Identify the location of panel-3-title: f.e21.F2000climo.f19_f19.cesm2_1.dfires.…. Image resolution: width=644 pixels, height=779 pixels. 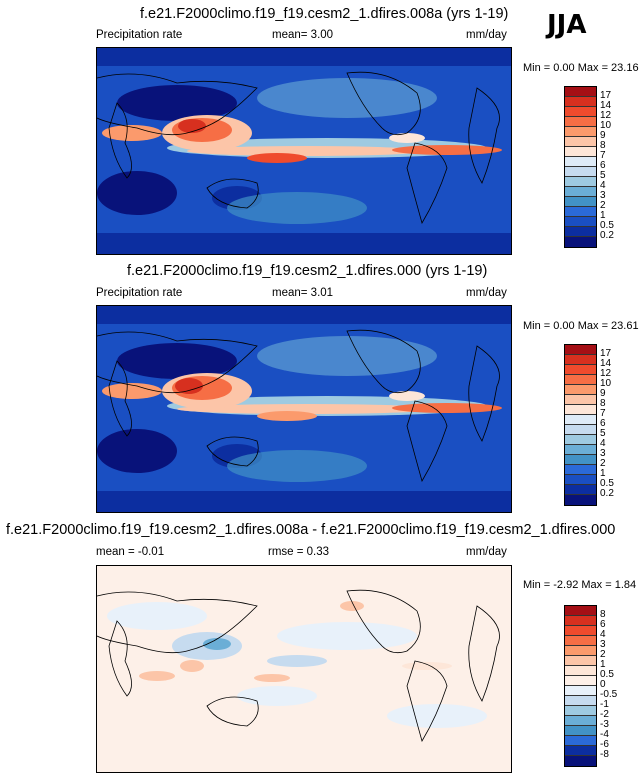
(311, 530).